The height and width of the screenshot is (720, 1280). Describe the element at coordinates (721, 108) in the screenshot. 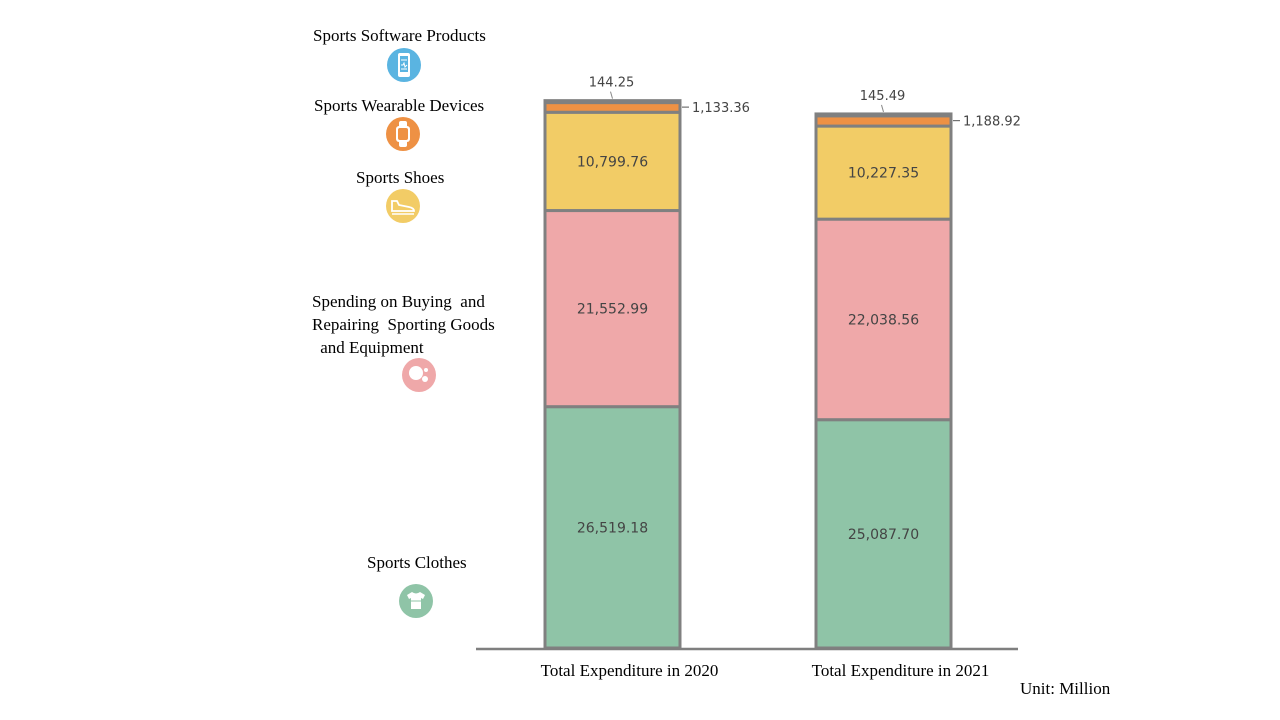

I see `data-label-wearable-0: 1,133.36` at that location.